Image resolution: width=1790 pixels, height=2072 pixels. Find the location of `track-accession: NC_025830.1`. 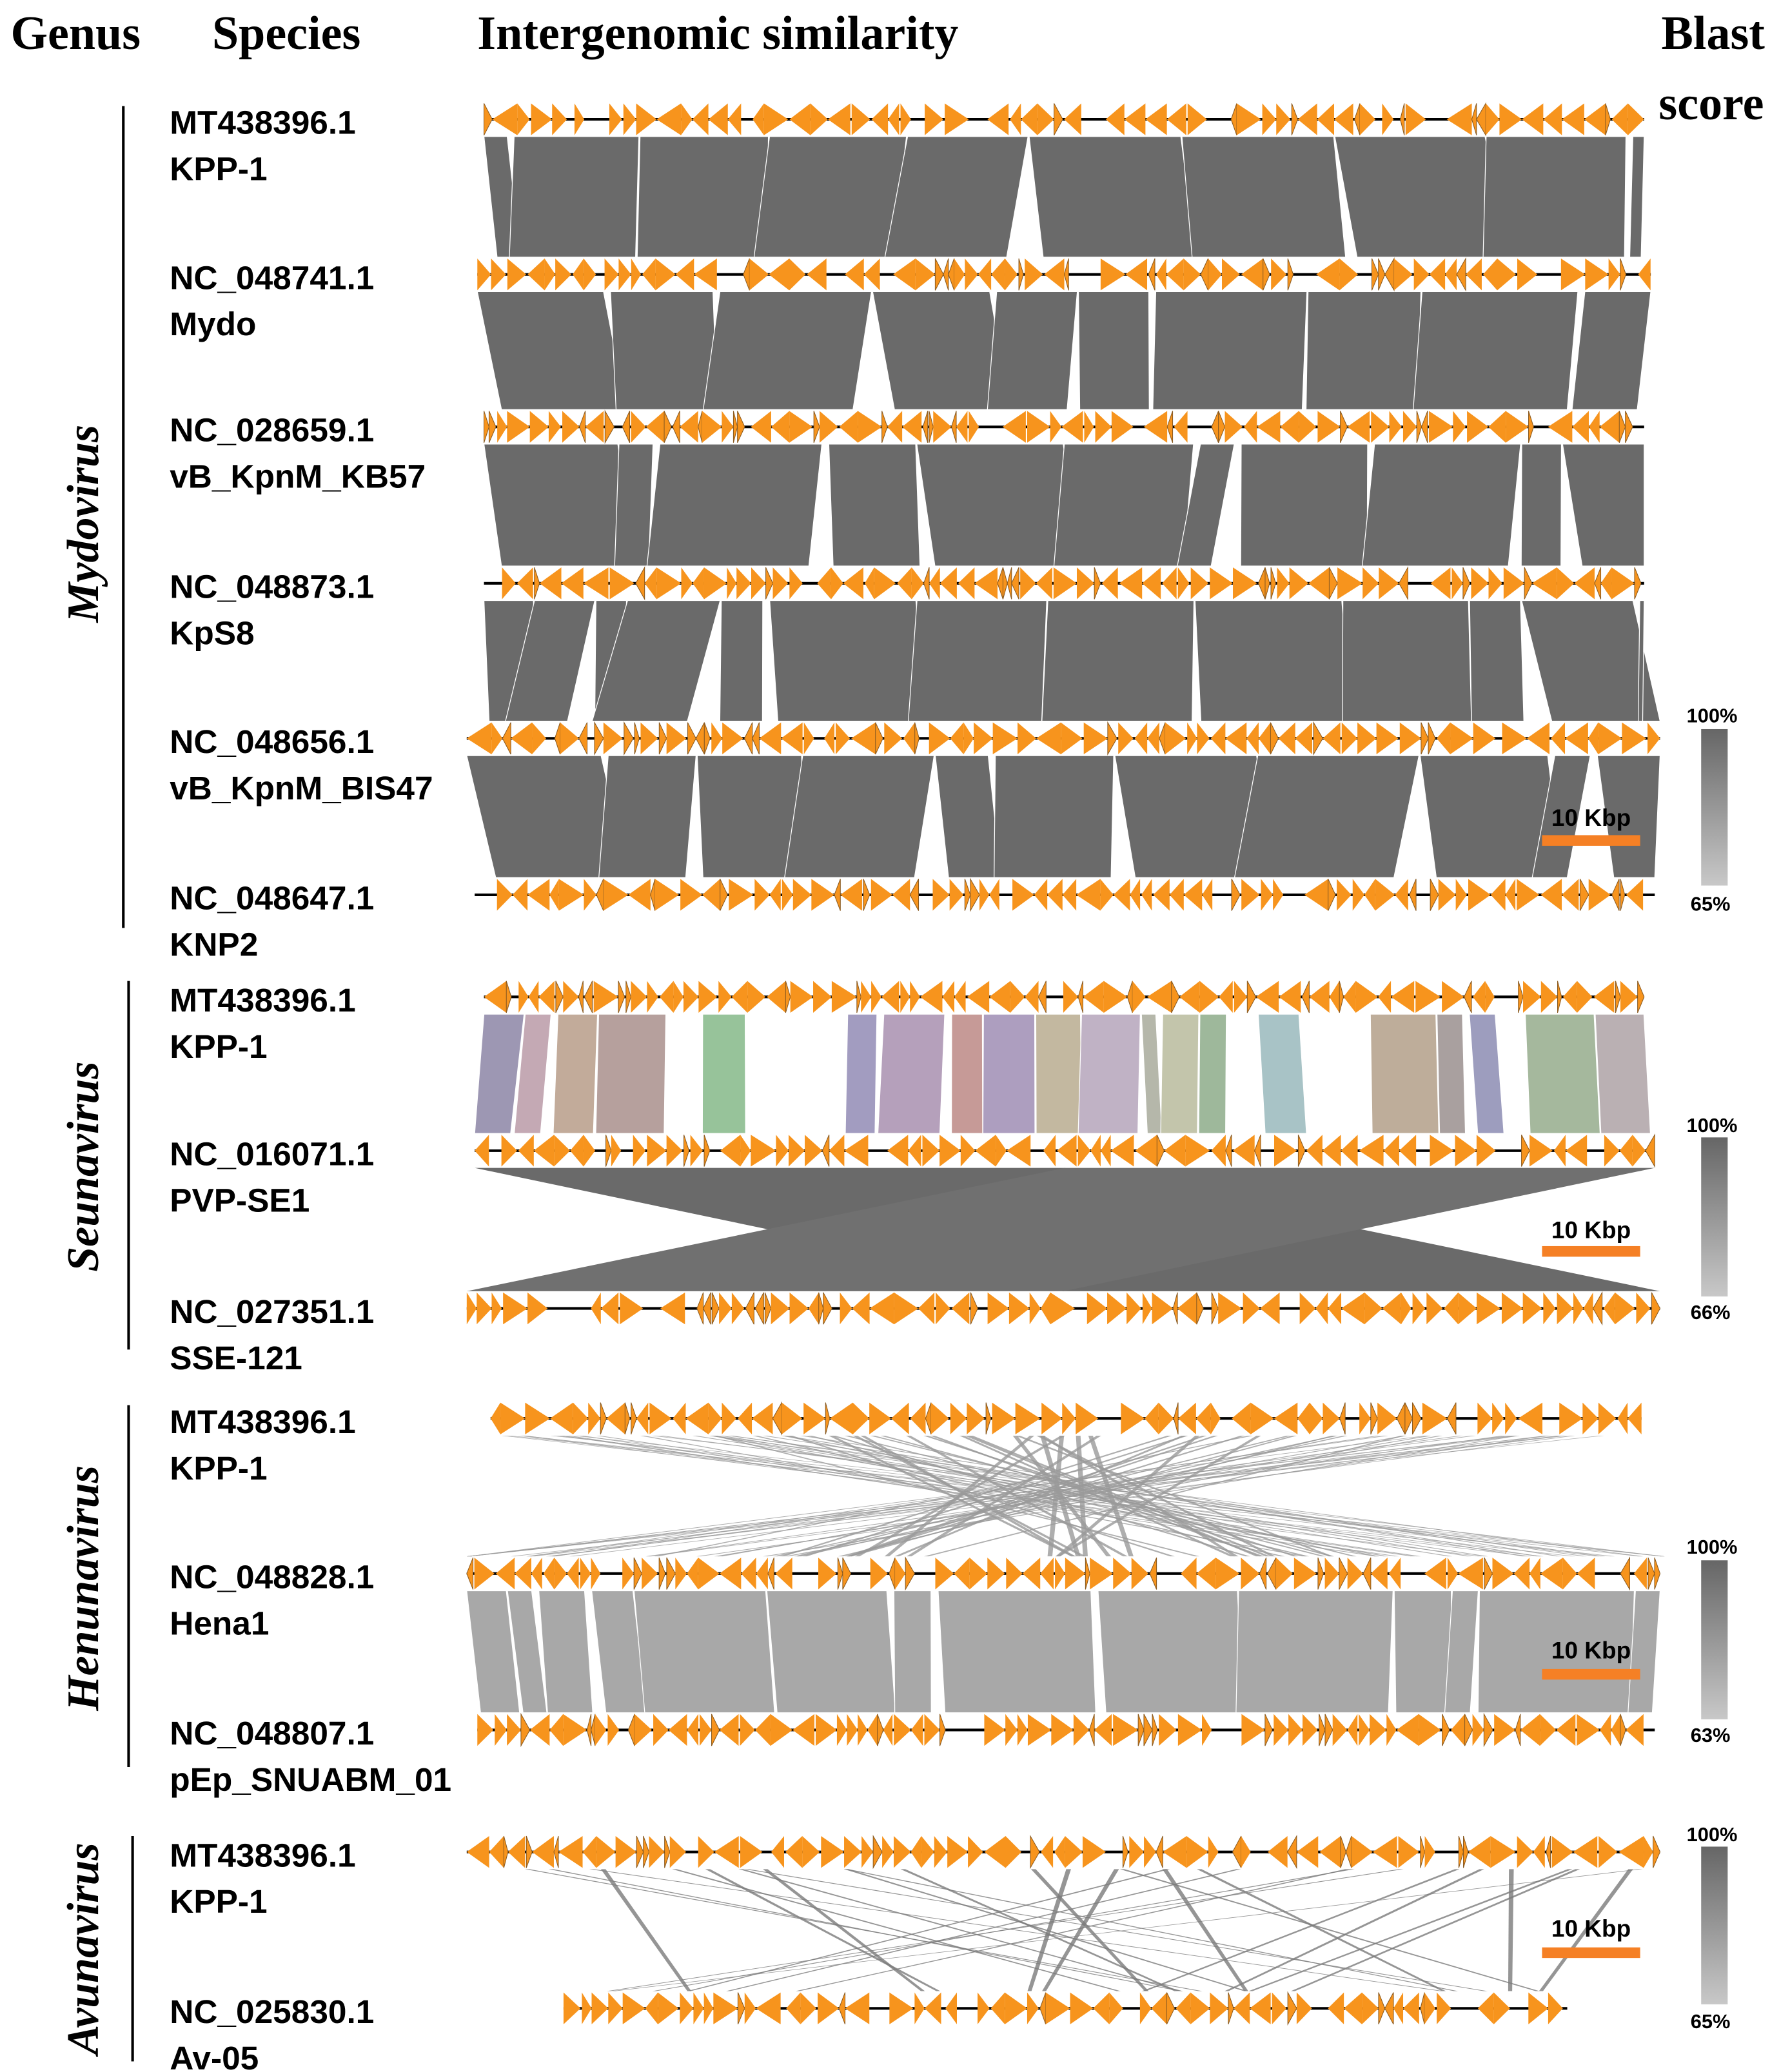

track-accession: NC_025830.1 is located at coordinates (272, 2011).